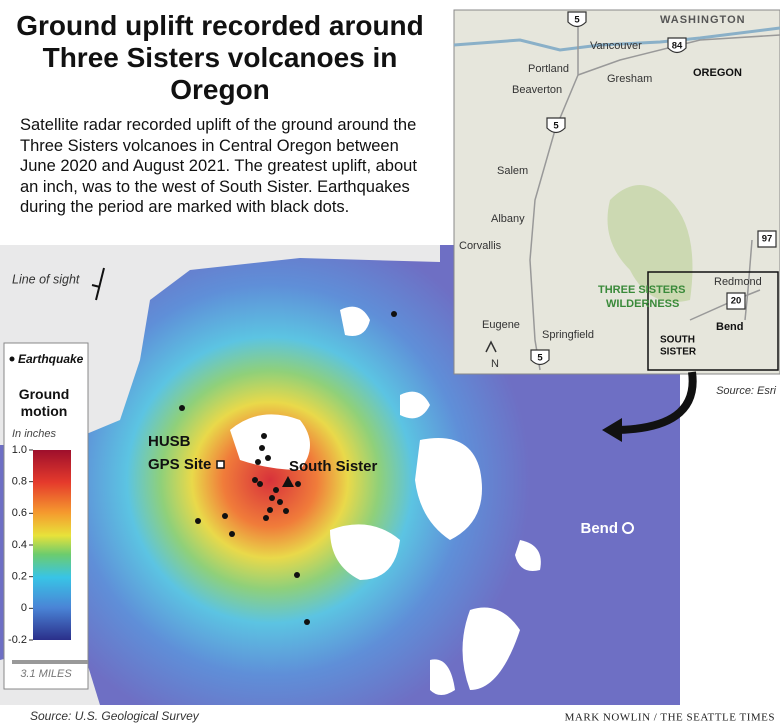  I want to click on city-label: Beaverton, so click(537, 90).